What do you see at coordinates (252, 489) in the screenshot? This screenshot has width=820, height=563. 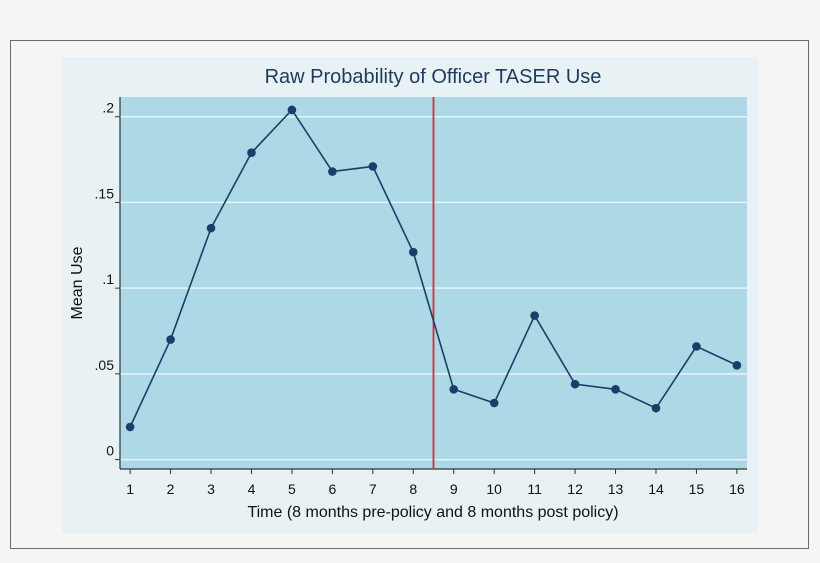 I see `x-tick-label: 4` at bounding box center [252, 489].